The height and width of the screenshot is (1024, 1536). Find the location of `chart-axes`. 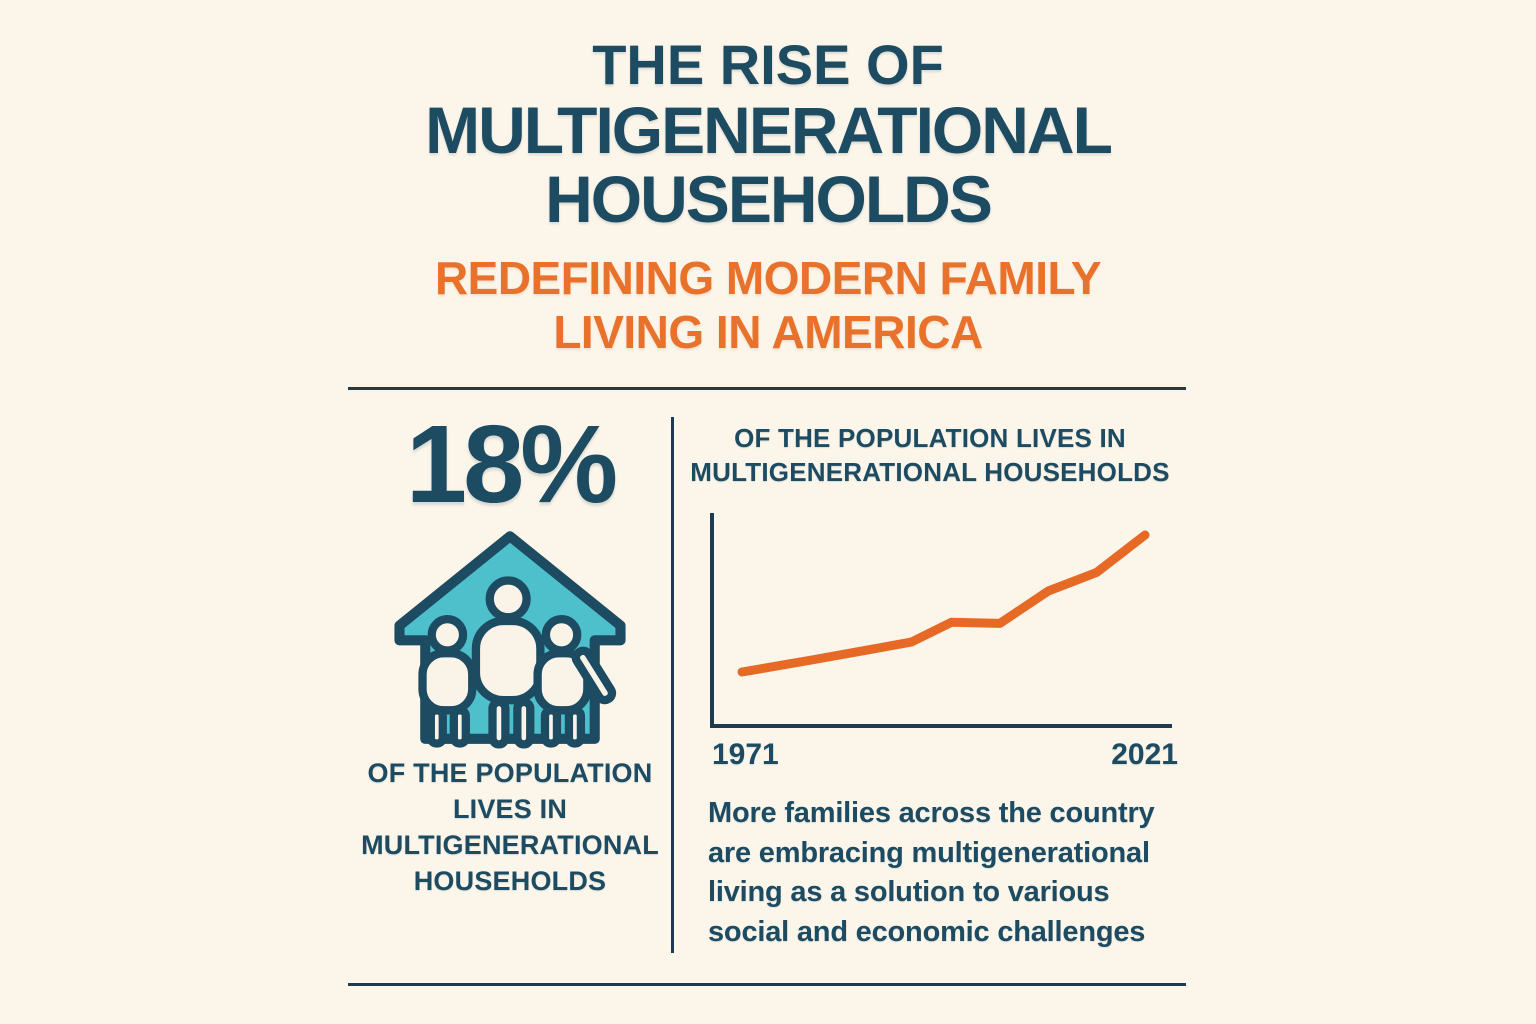

chart-axes is located at coordinates (941, 620).